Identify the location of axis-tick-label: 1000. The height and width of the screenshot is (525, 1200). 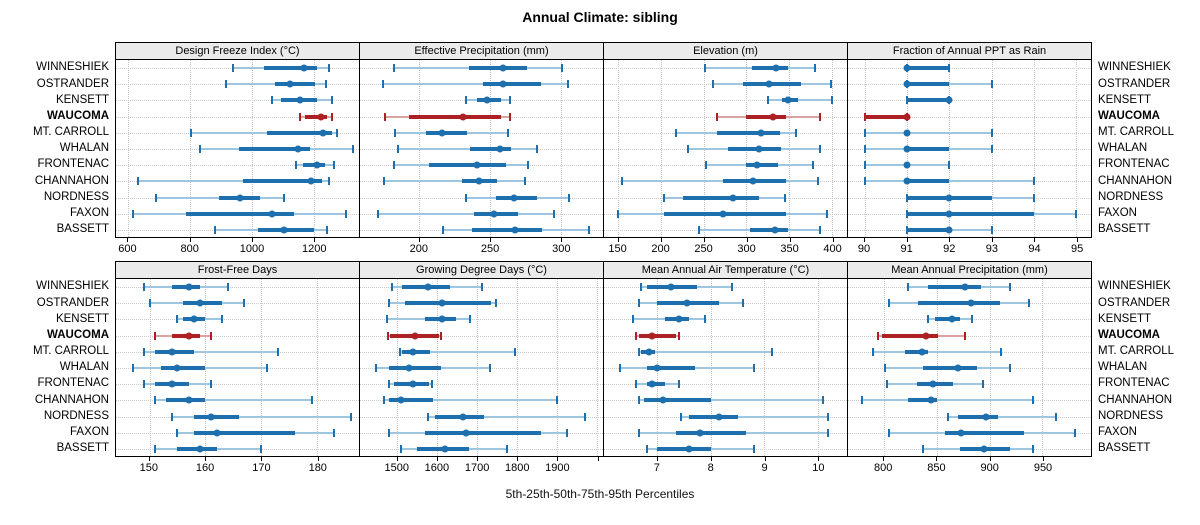
(252, 249).